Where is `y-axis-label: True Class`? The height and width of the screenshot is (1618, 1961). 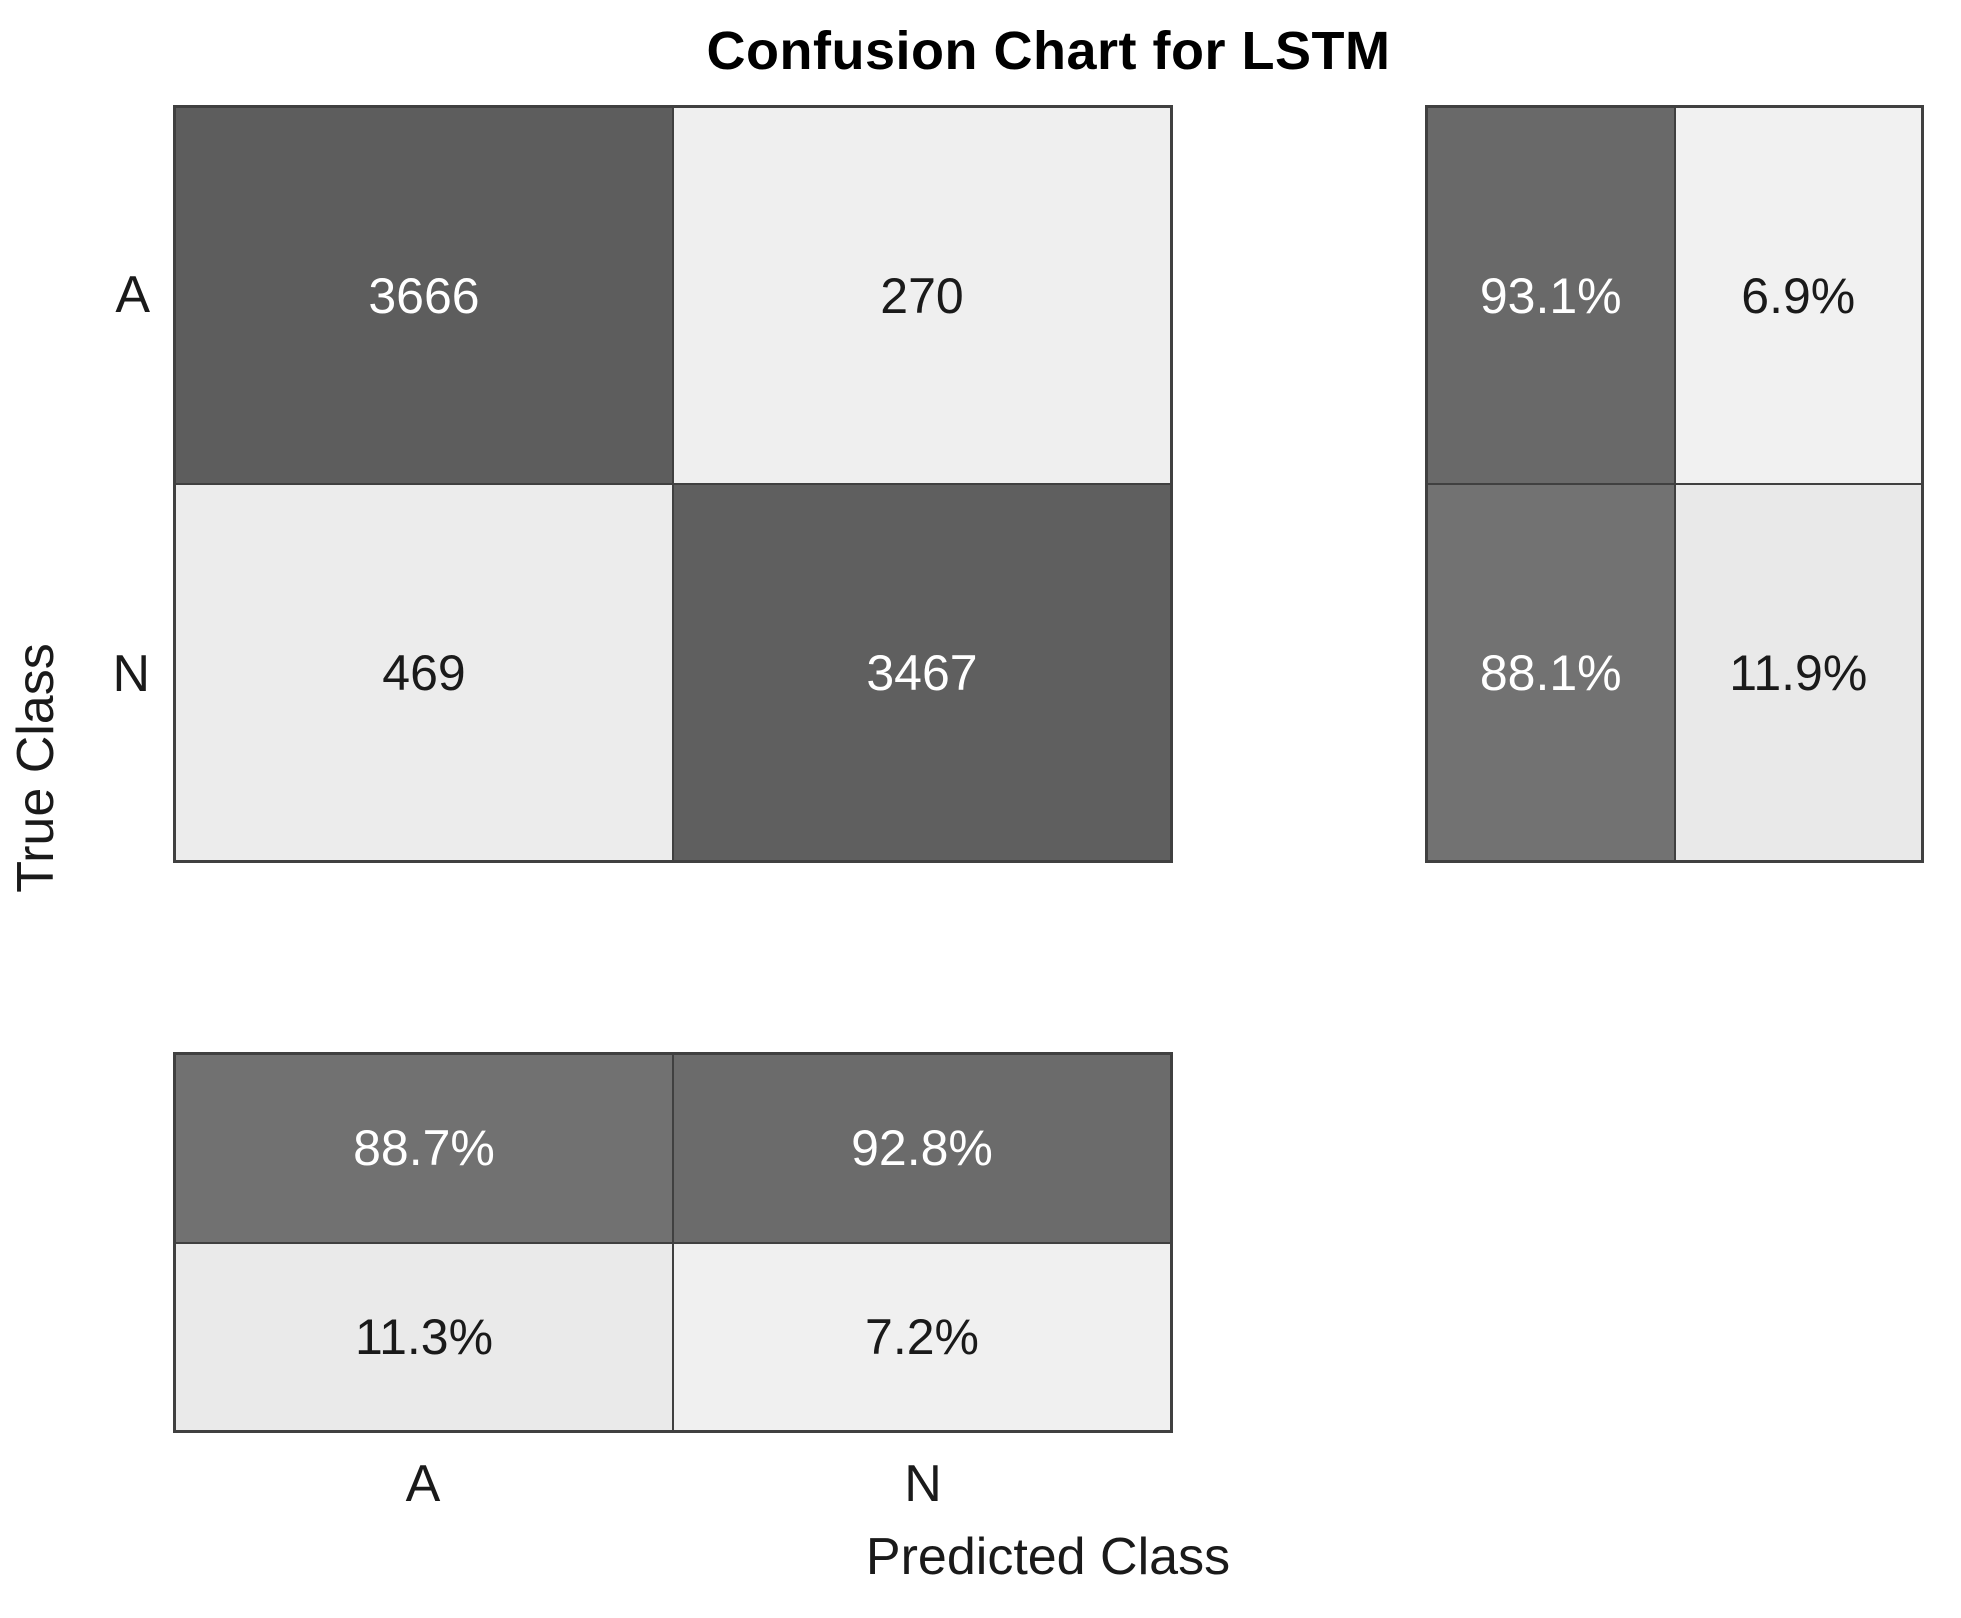 y-axis-label: True Class is located at coordinates (36, 768).